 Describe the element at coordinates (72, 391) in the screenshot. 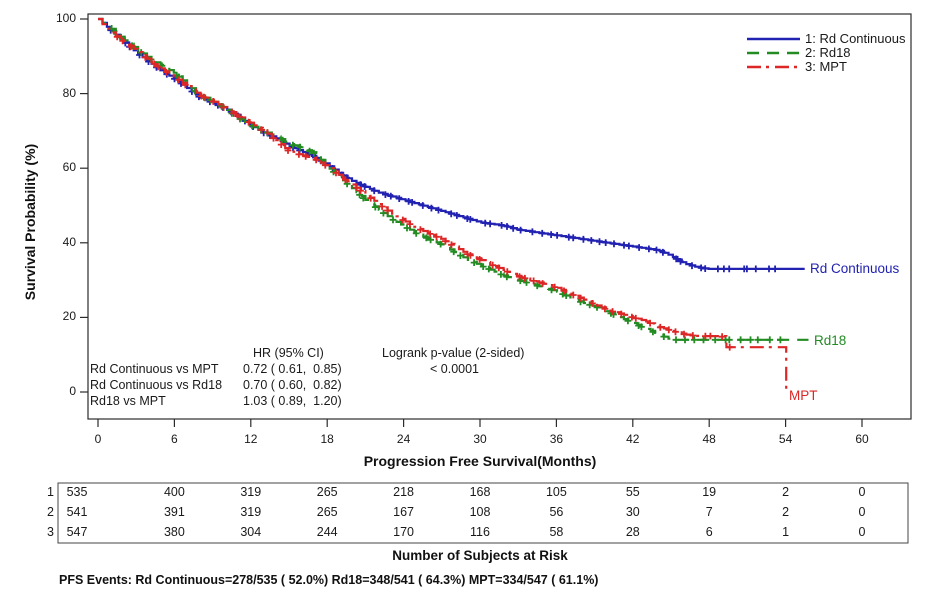

I see `y-tick-label: 0` at that location.